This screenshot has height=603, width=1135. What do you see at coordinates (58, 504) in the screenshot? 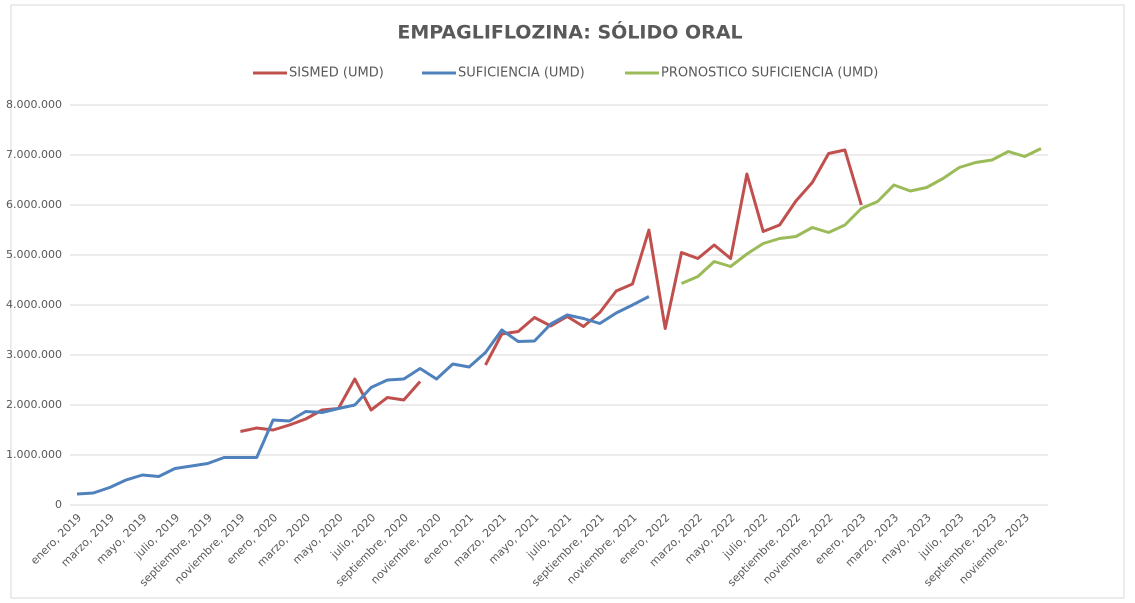
I see `y-tick-label: 0` at bounding box center [58, 504].